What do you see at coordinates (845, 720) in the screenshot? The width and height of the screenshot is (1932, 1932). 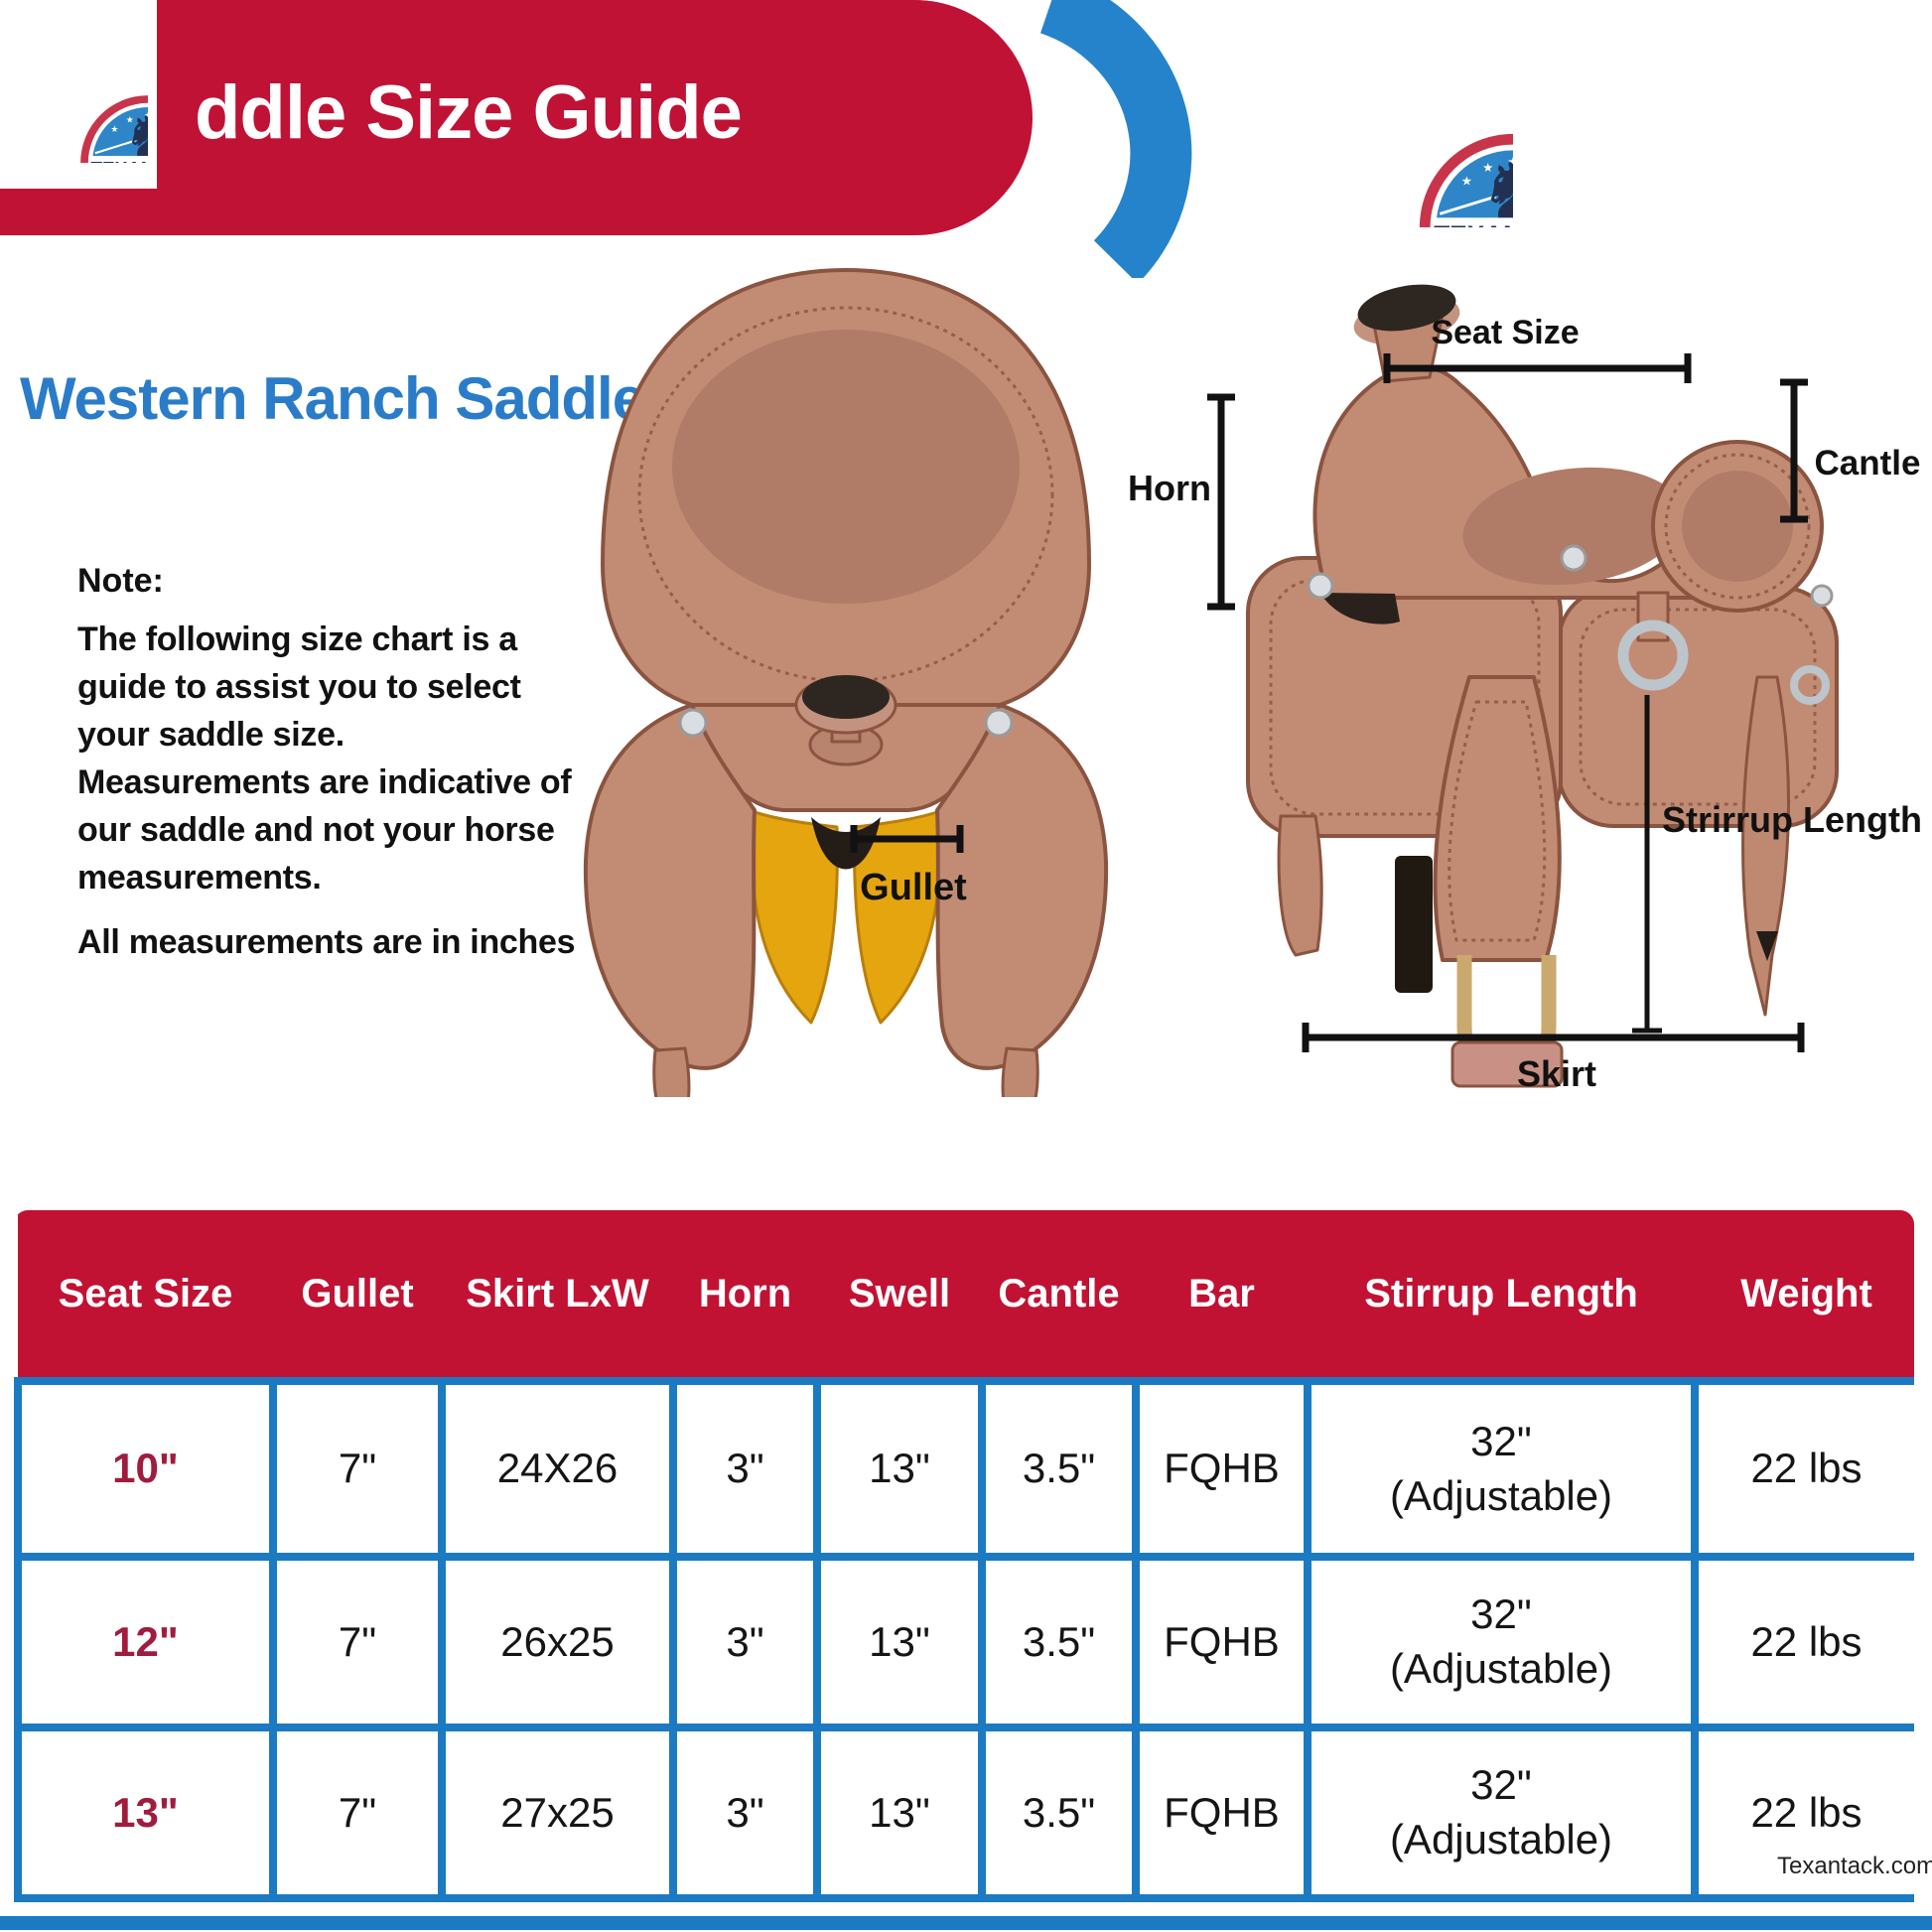 I see `saddle-horn-front` at bounding box center [845, 720].